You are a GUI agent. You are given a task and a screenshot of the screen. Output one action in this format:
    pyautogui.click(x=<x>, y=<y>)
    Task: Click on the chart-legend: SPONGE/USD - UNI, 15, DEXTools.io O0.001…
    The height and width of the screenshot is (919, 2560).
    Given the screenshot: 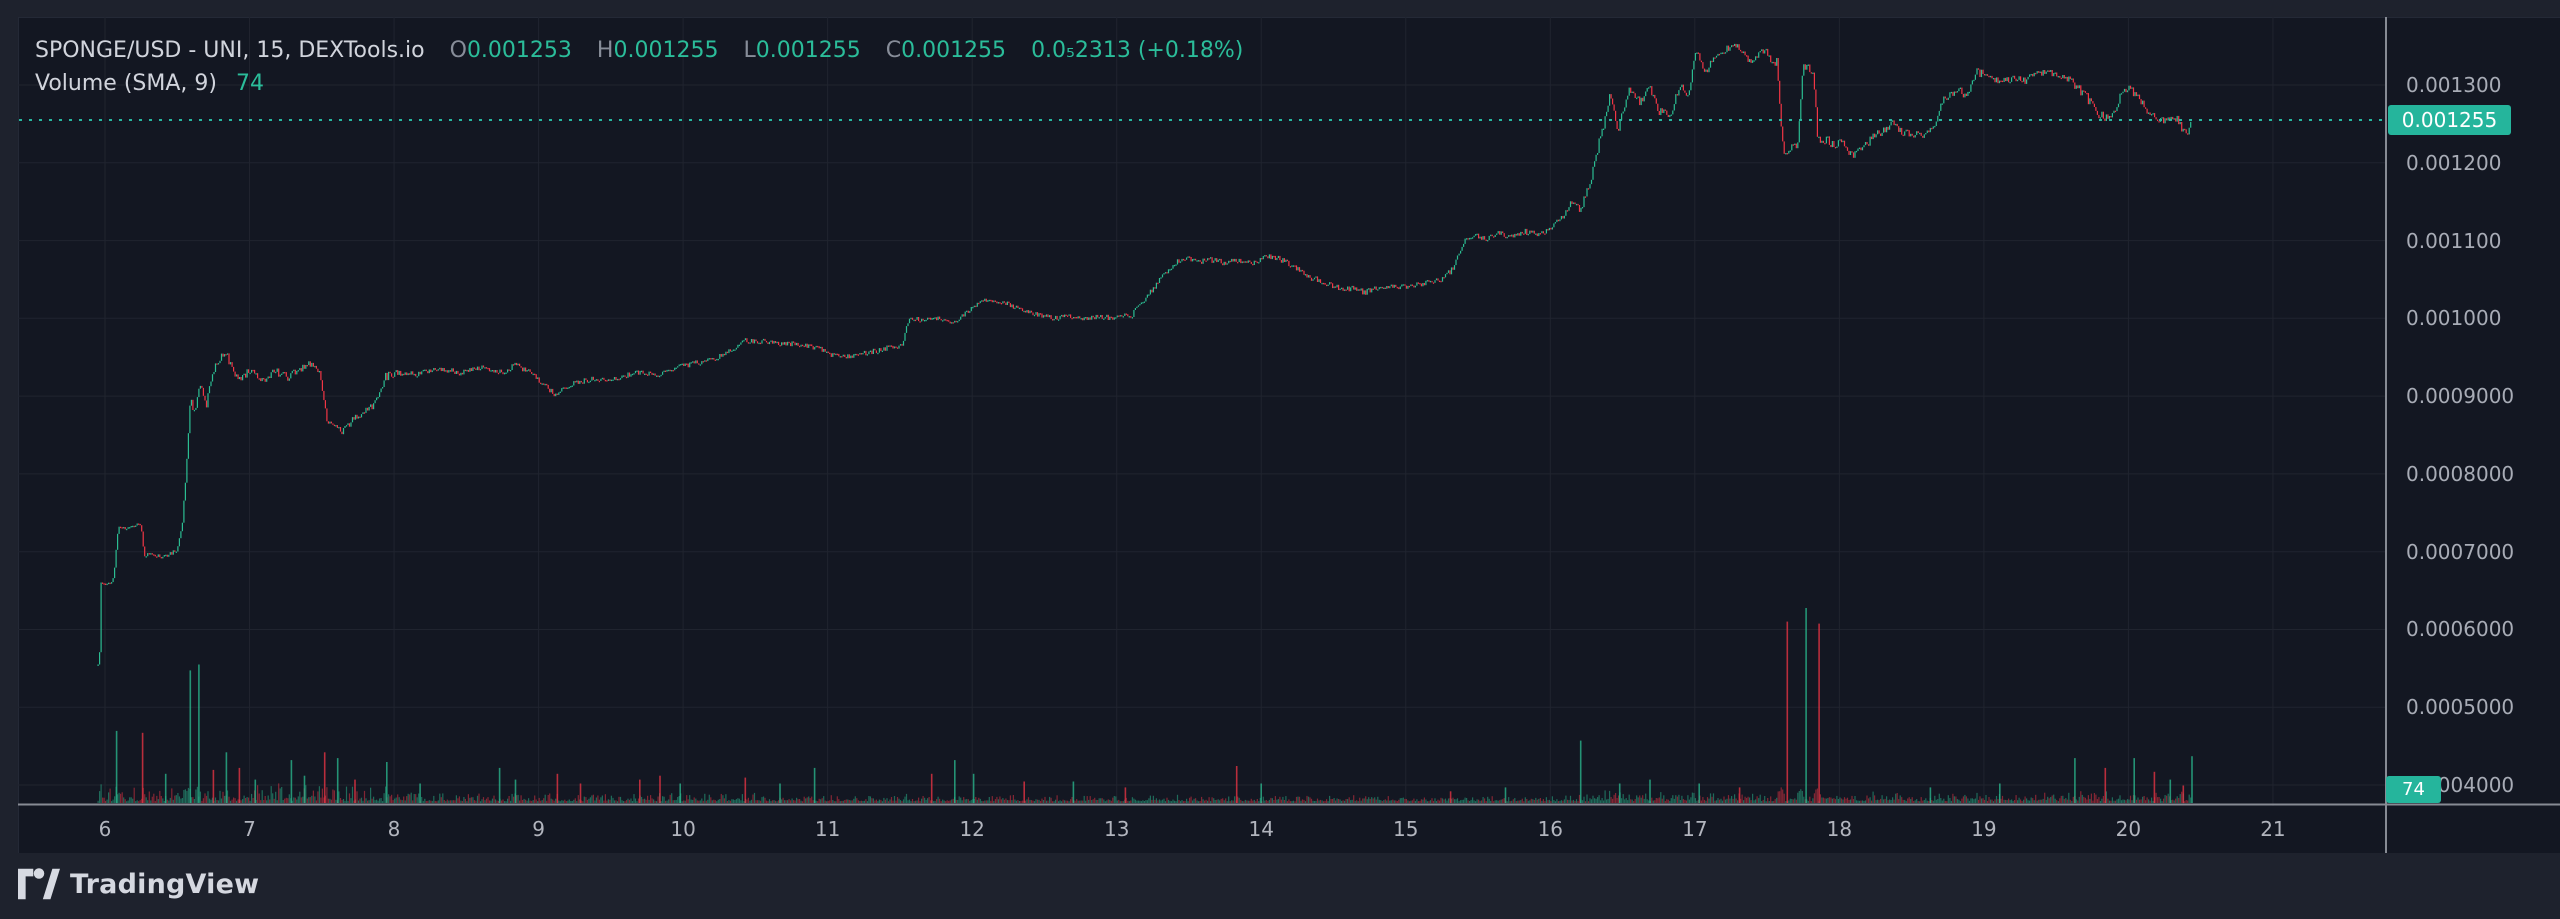 What is the action you would take?
    pyautogui.click(x=639, y=67)
    